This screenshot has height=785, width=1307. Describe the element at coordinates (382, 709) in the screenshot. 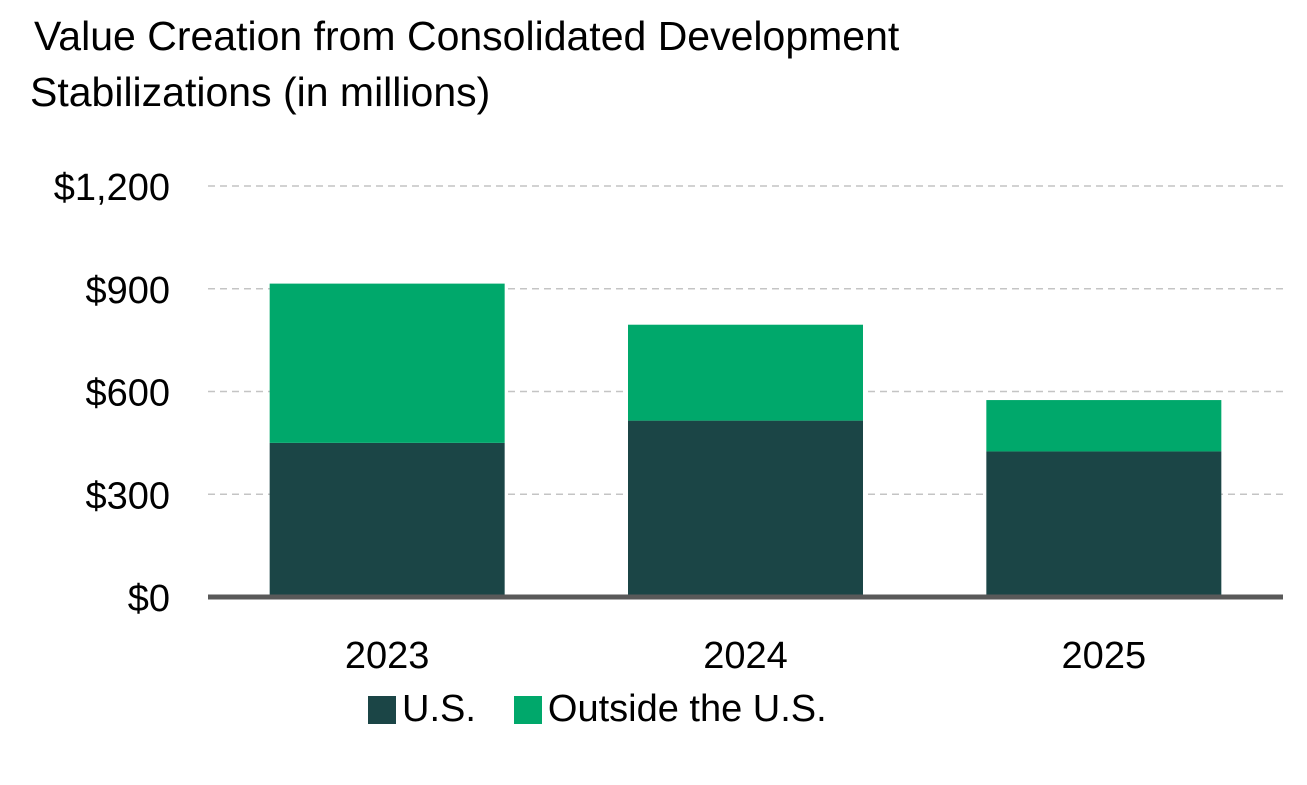

I see `legend-swatch-us` at that location.